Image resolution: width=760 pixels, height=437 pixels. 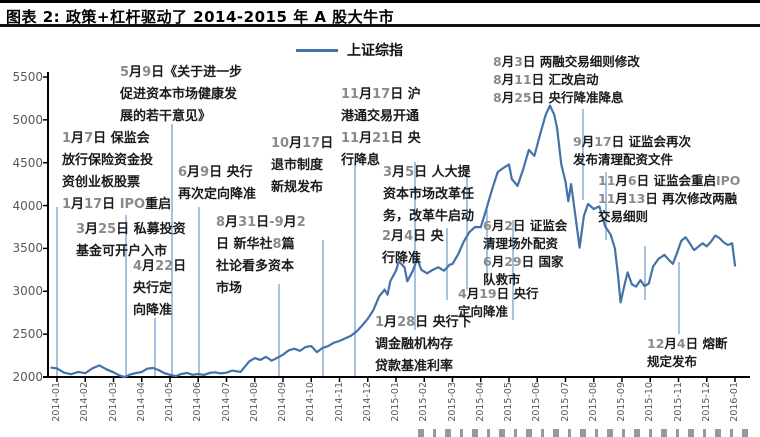 I want to click on event-annotation-aug-2015: 8月3日 两融交易细则修改 8月11日 汇改启动 8月25日 央行降准降息, so click(x=566, y=79).